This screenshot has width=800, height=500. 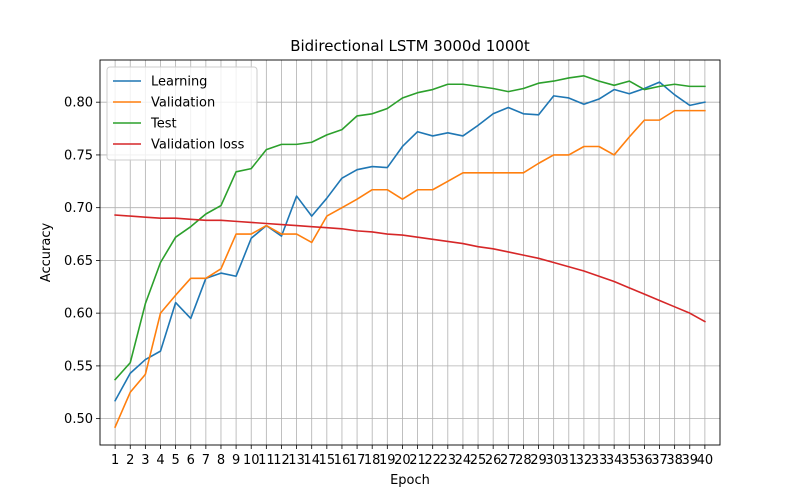 What do you see at coordinates (402, 460) in the screenshot?
I see `x-tick-label: 20` at bounding box center [402, 460].